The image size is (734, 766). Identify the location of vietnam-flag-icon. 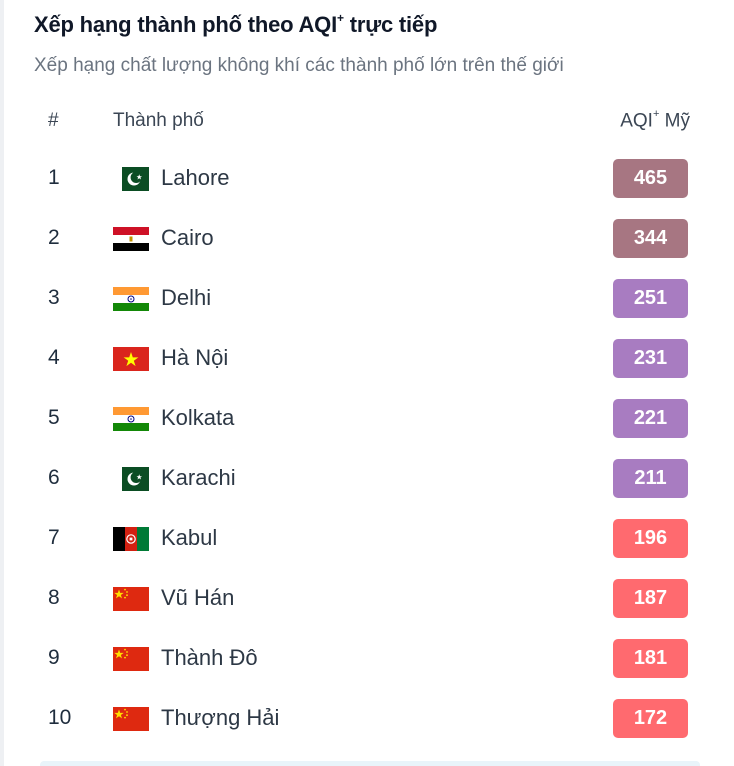
(131, 359).